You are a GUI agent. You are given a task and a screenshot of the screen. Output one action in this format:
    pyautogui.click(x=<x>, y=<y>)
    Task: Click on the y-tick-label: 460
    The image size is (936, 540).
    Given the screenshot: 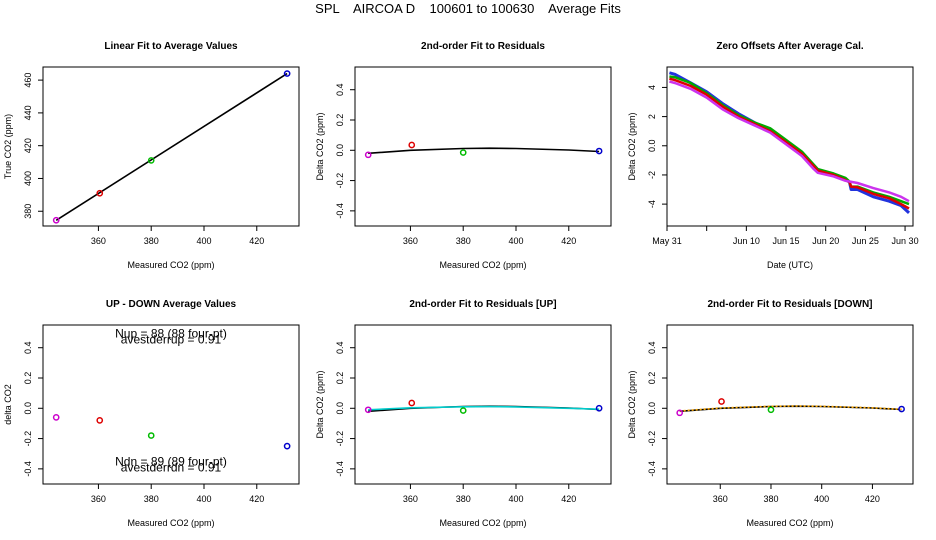 What is the action you would take?
    pyautogui.click(x=28, y=80)
    